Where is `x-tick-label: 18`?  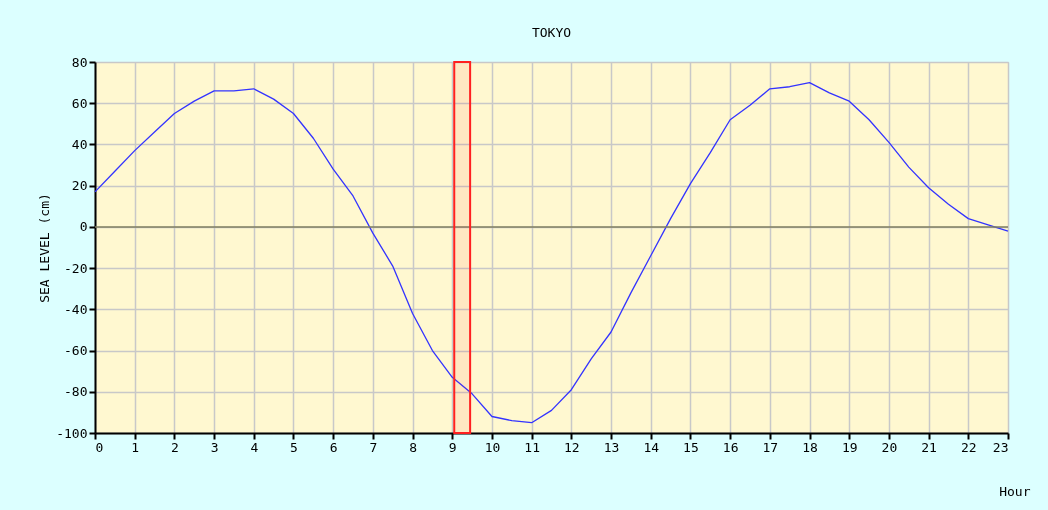 x-tick-label: 18 is located at coordinates (810, 447).